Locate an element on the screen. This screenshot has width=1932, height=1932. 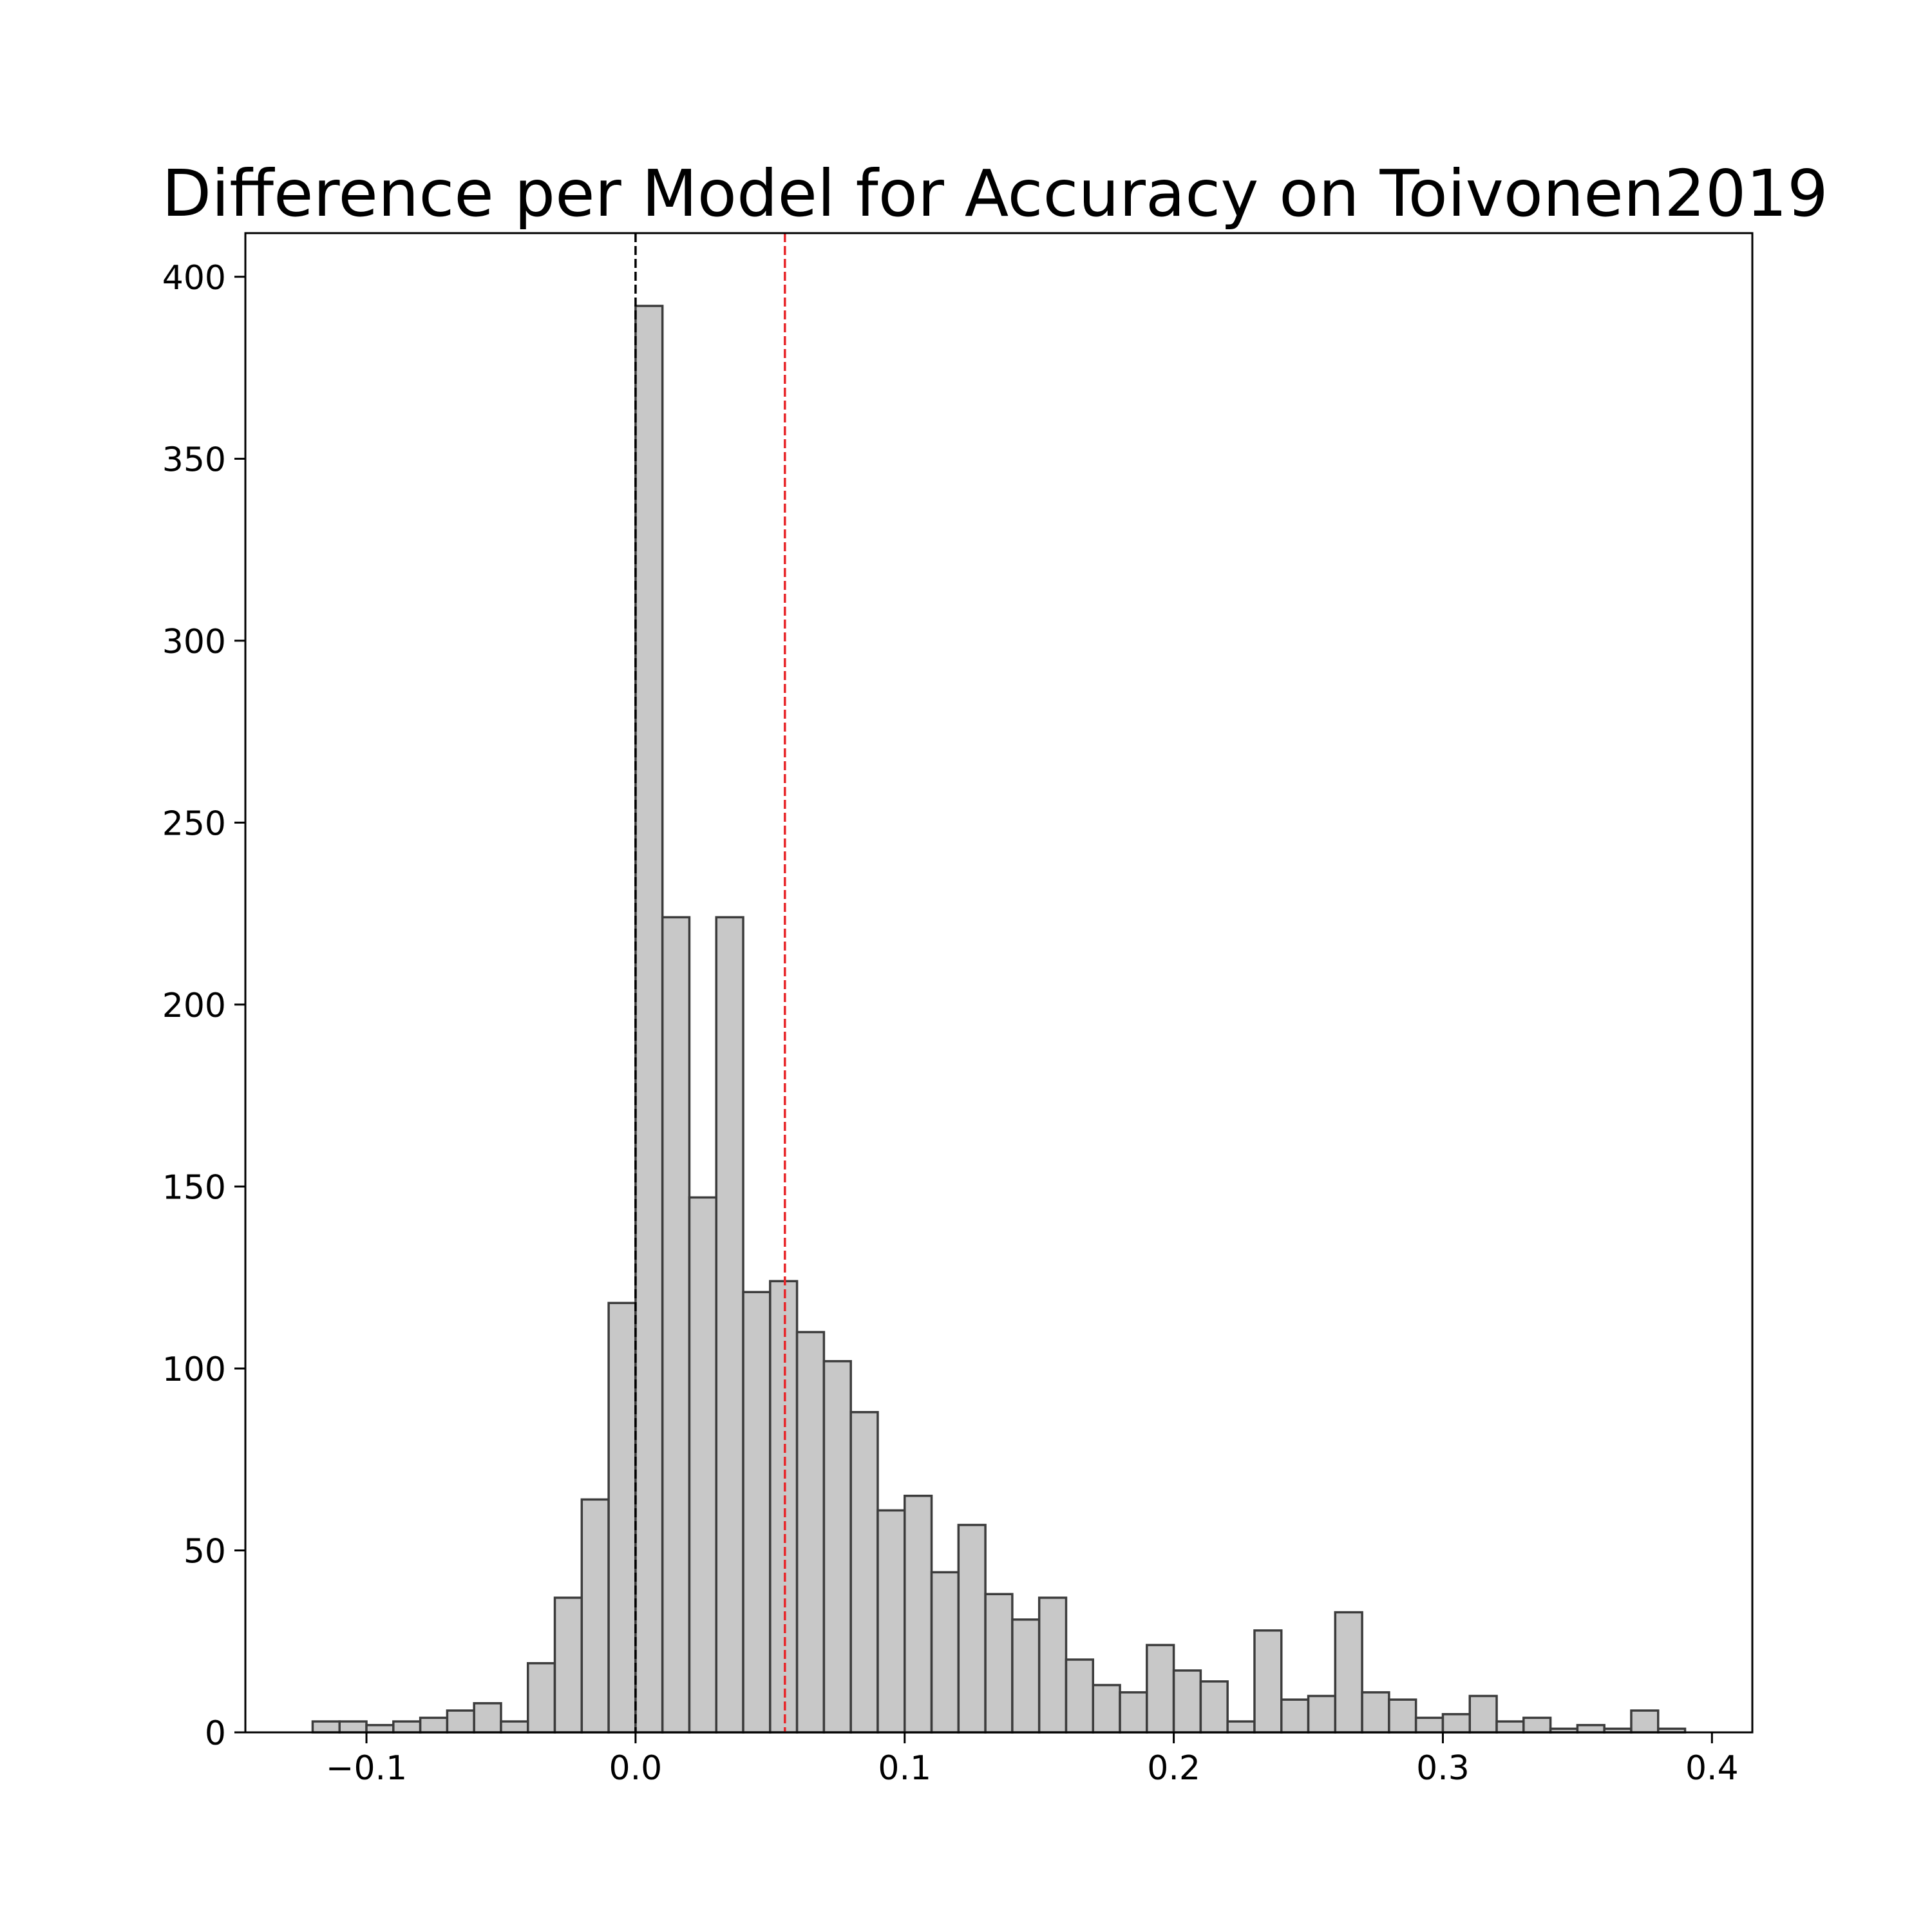
x-tick-label: 0.2 is located at coordinates (1173, 1768).